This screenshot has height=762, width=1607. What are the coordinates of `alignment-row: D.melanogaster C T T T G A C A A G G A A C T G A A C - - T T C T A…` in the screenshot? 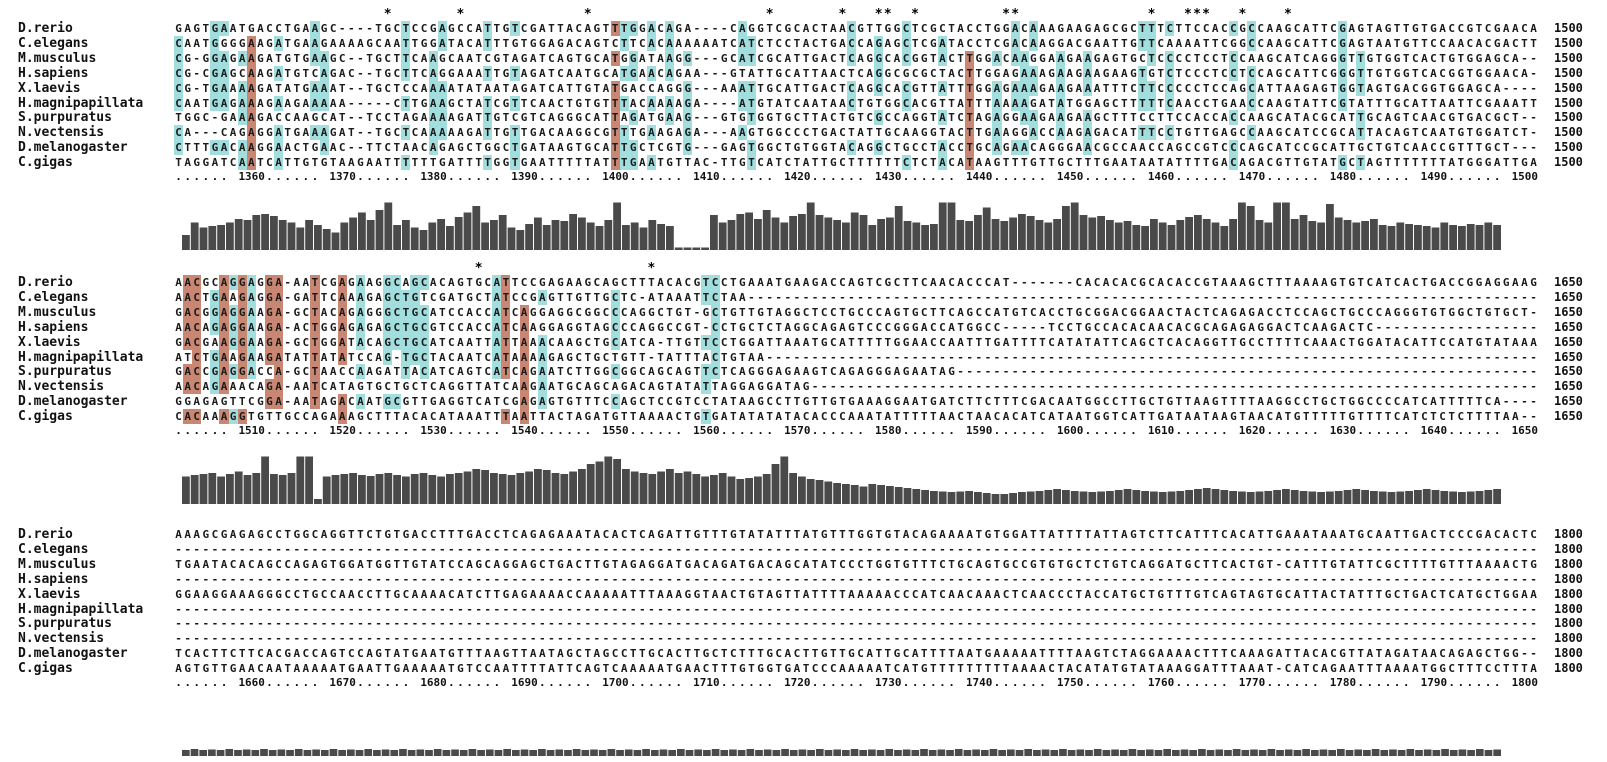 It's located at (803, 148).